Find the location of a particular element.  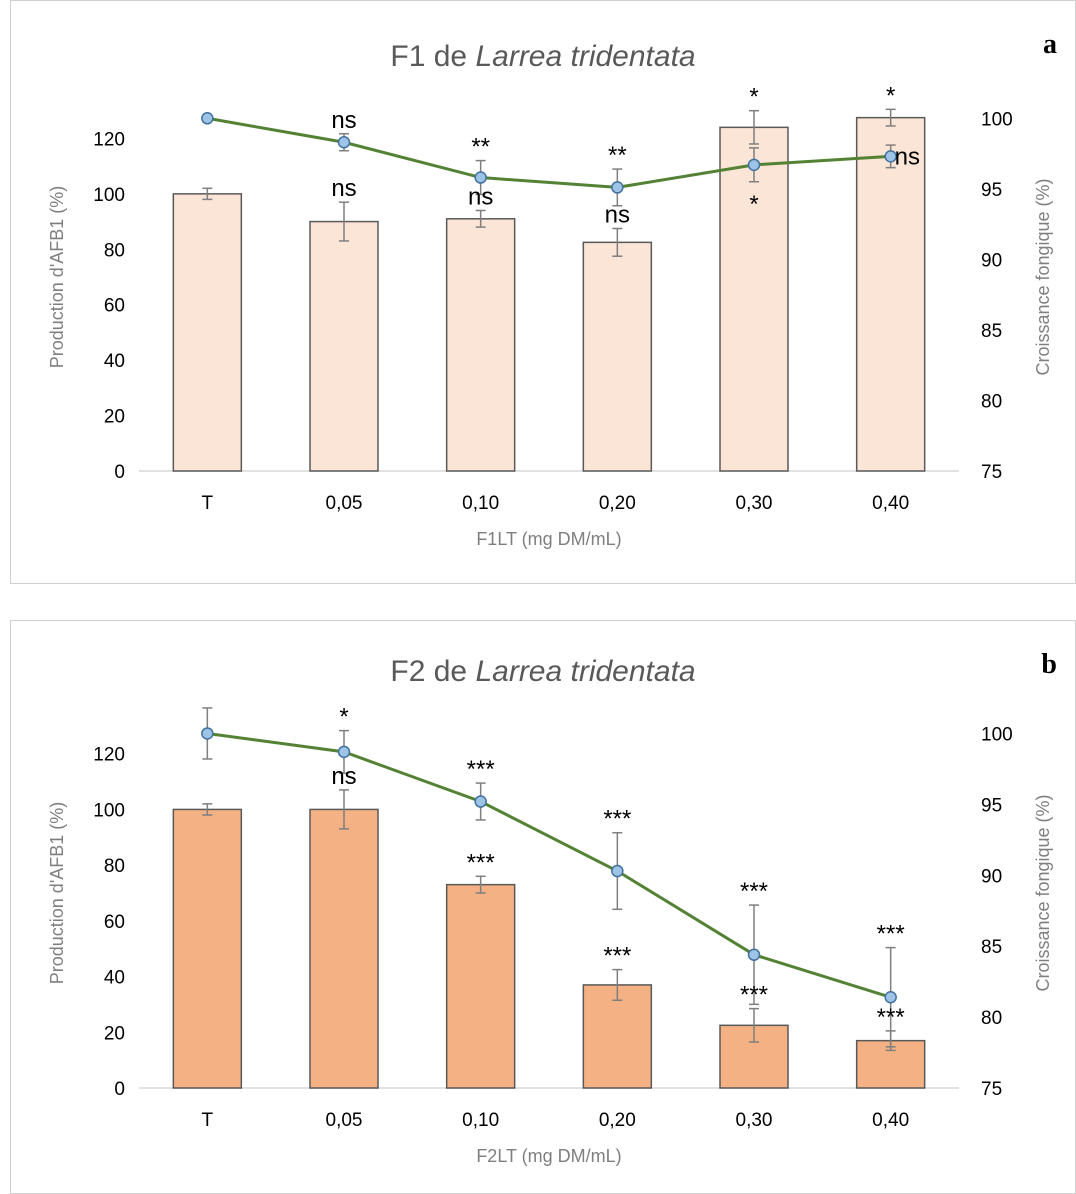

chart-title: F1 de Larrea tridentata is located at coordinates (542, 56).